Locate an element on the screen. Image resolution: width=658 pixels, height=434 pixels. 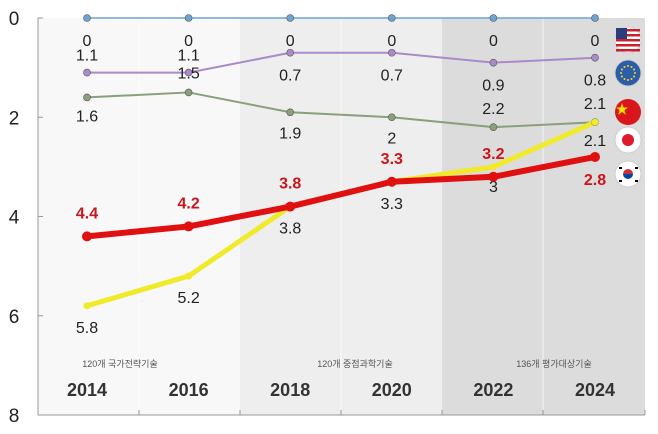
y-tick-label: 4 is located at coordinates (14, 218).